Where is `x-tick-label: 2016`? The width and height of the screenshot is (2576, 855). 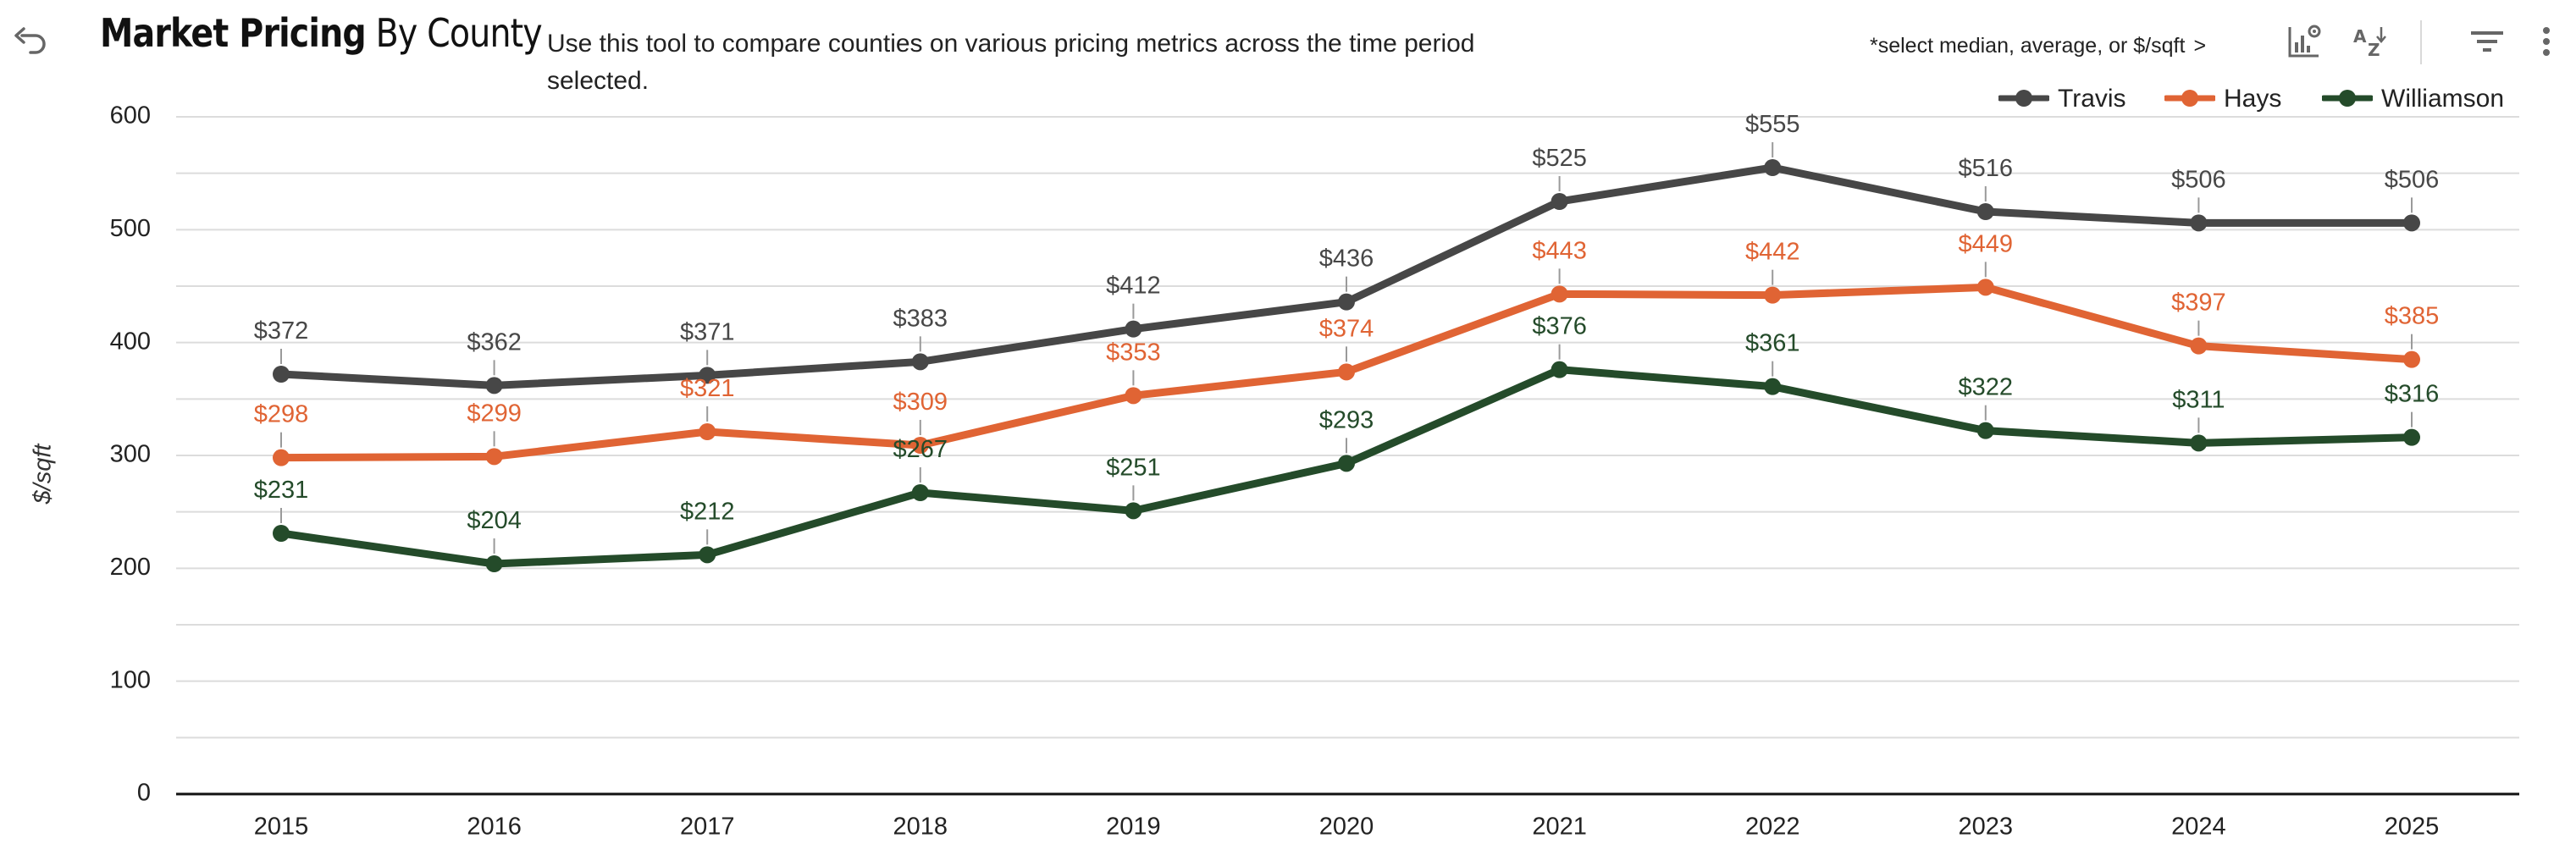 x-tick-label: 2016 is located at coordinates (494, 827).